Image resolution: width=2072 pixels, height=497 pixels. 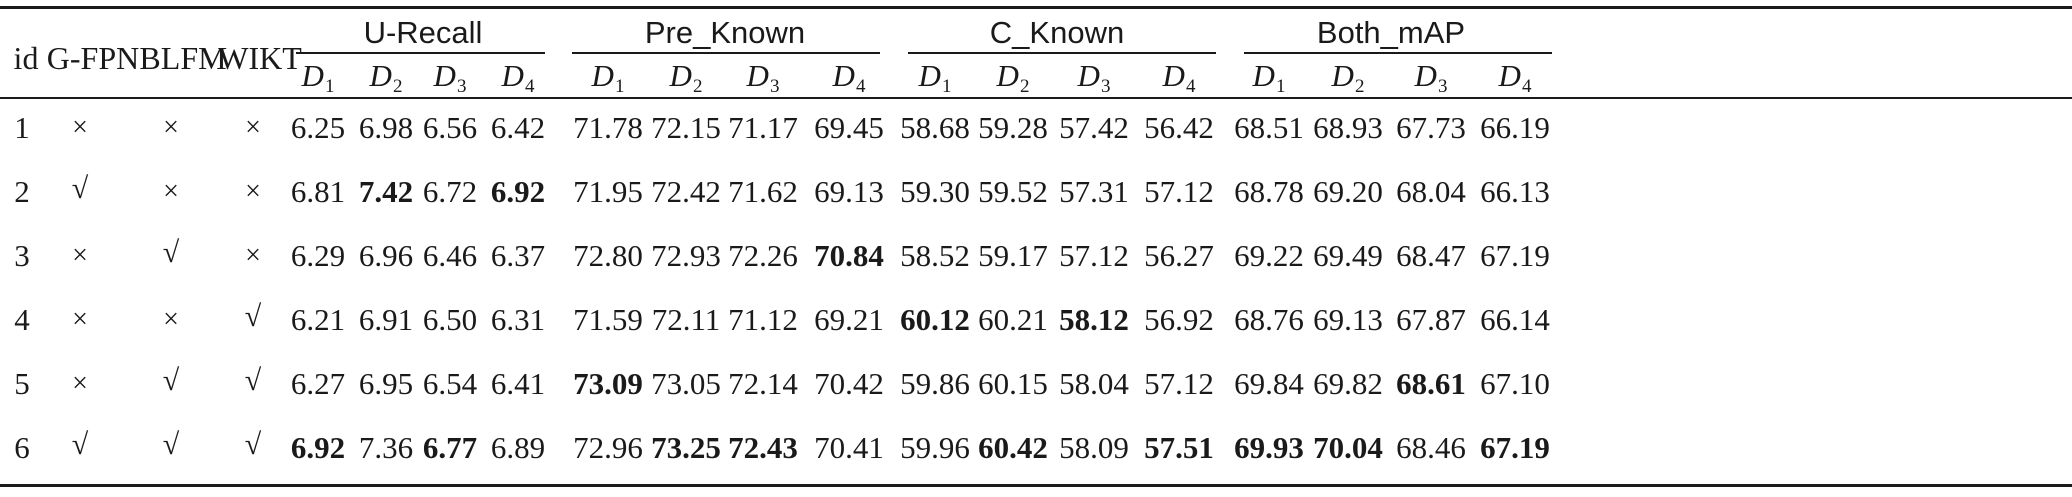 What do you see at coordinates (22, 127) in the screenshot?
I see `row-id: 1` at bounding box center [22, 127].